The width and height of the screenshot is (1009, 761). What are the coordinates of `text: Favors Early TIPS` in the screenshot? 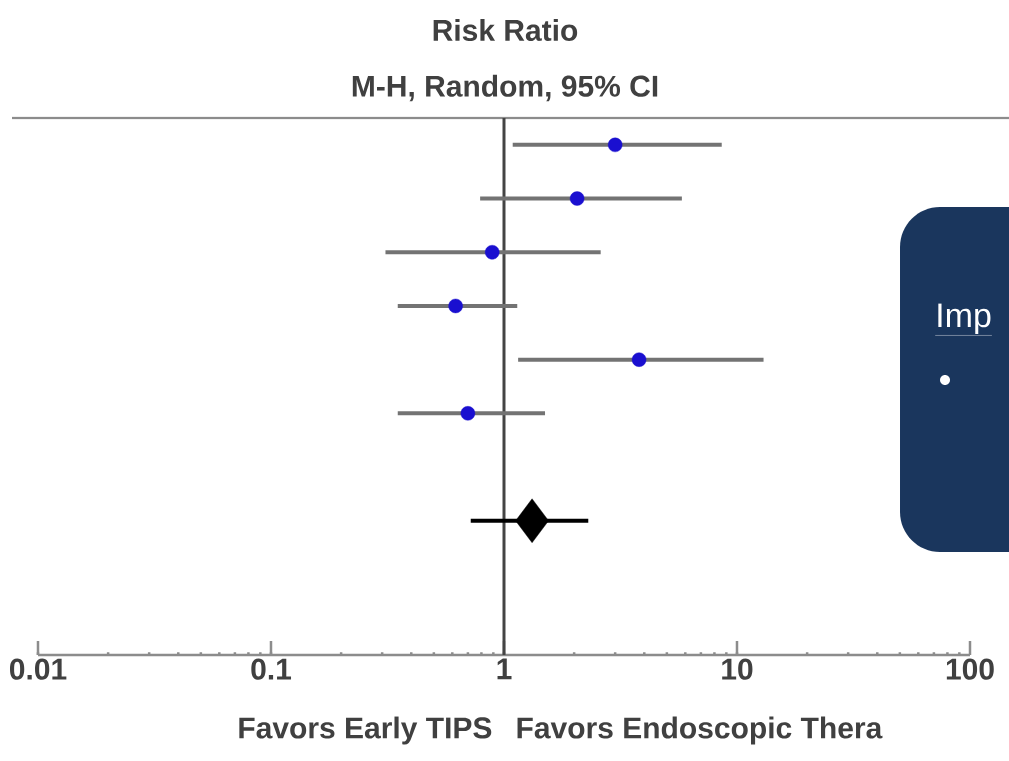 It's located at (365, 730).